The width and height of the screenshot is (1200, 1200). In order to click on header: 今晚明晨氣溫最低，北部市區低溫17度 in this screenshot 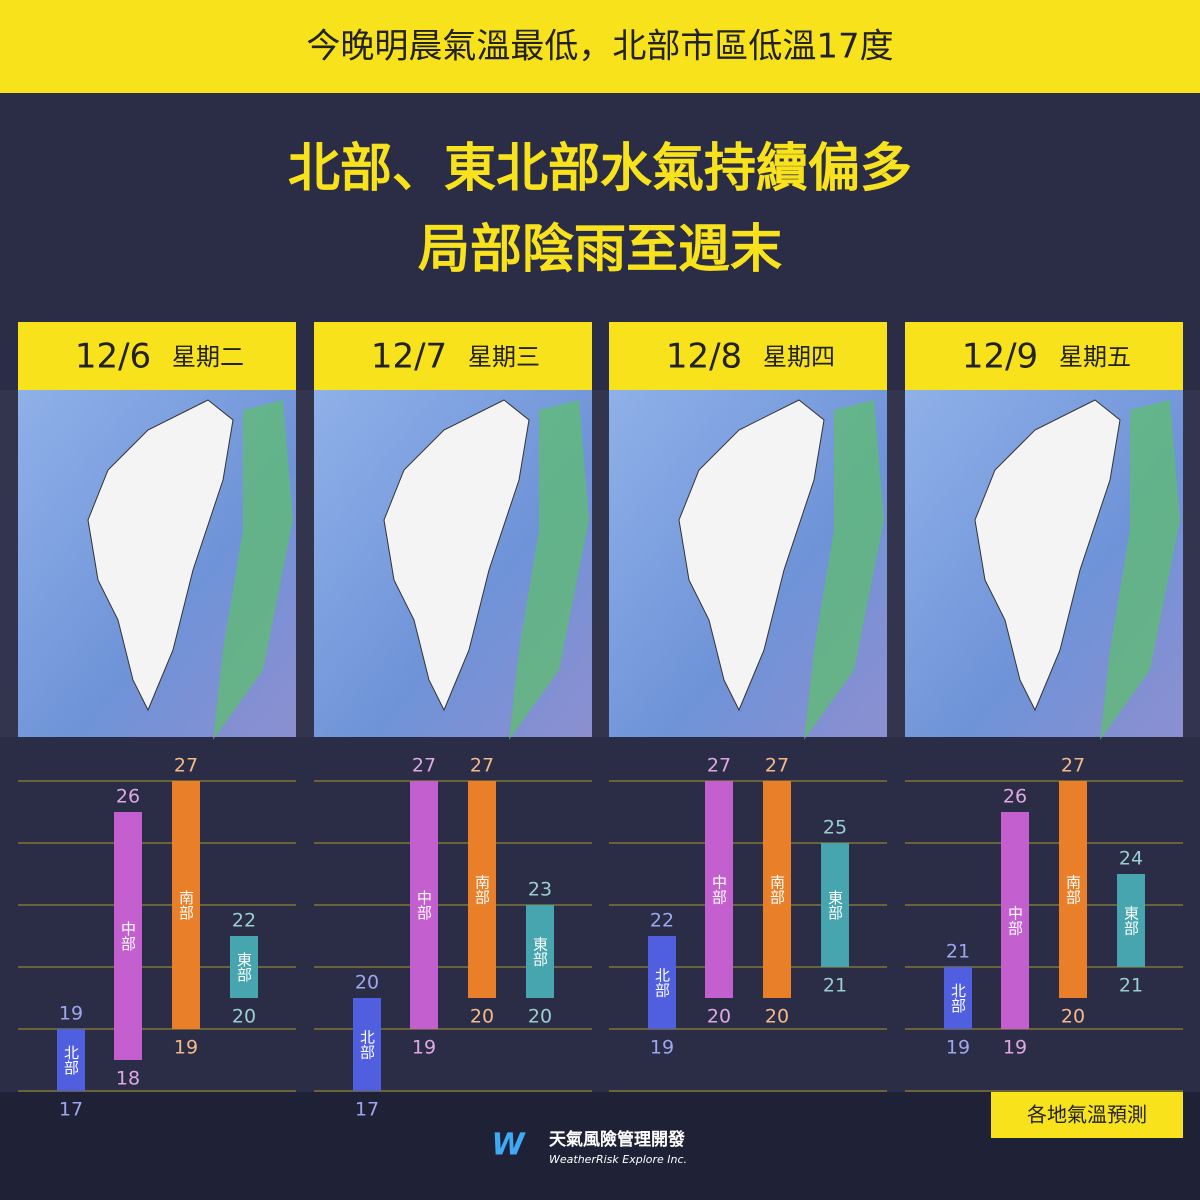, I will do `click(599, 47)`.